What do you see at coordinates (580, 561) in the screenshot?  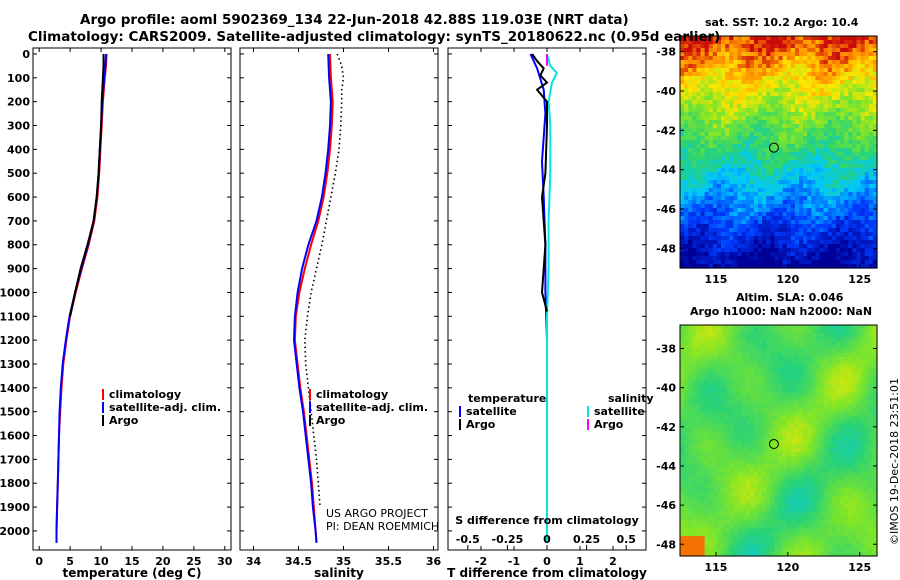 I see `x-tick-label: 1` at bounding box center [580, 561].